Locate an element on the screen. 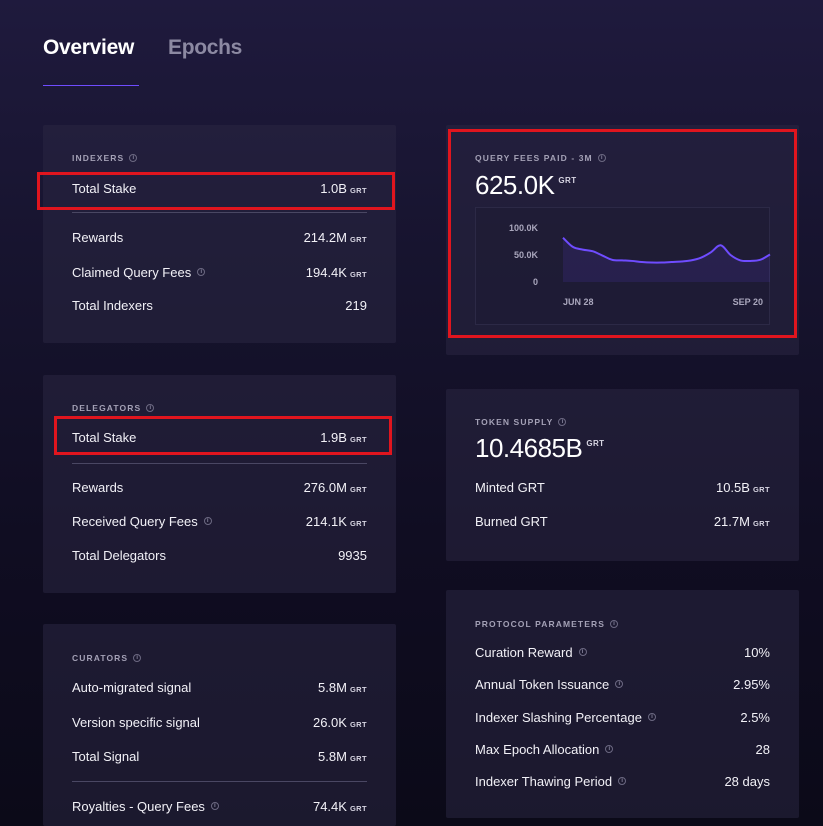 The image size is (823, 826). indexers-claimed-query-fees-row: Claimed Query Fees i 194.4K GRT is located at coordinates (219, 272).